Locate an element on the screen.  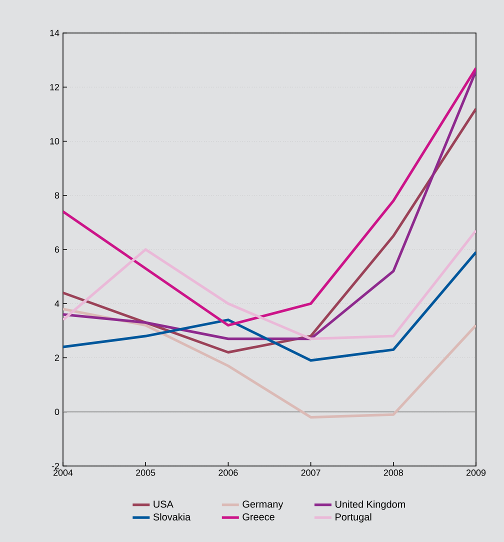
x-tick-label: 2005 is located at coordinates (146, 473).